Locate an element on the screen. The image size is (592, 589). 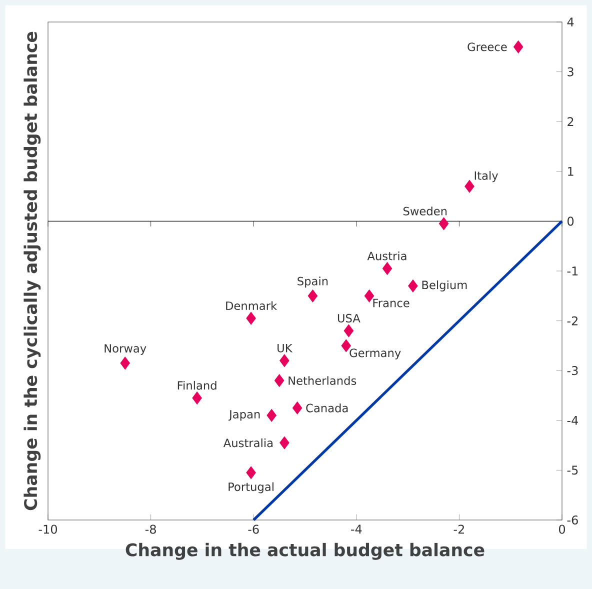
annotation: Japan is located at coordinates (244, 415).